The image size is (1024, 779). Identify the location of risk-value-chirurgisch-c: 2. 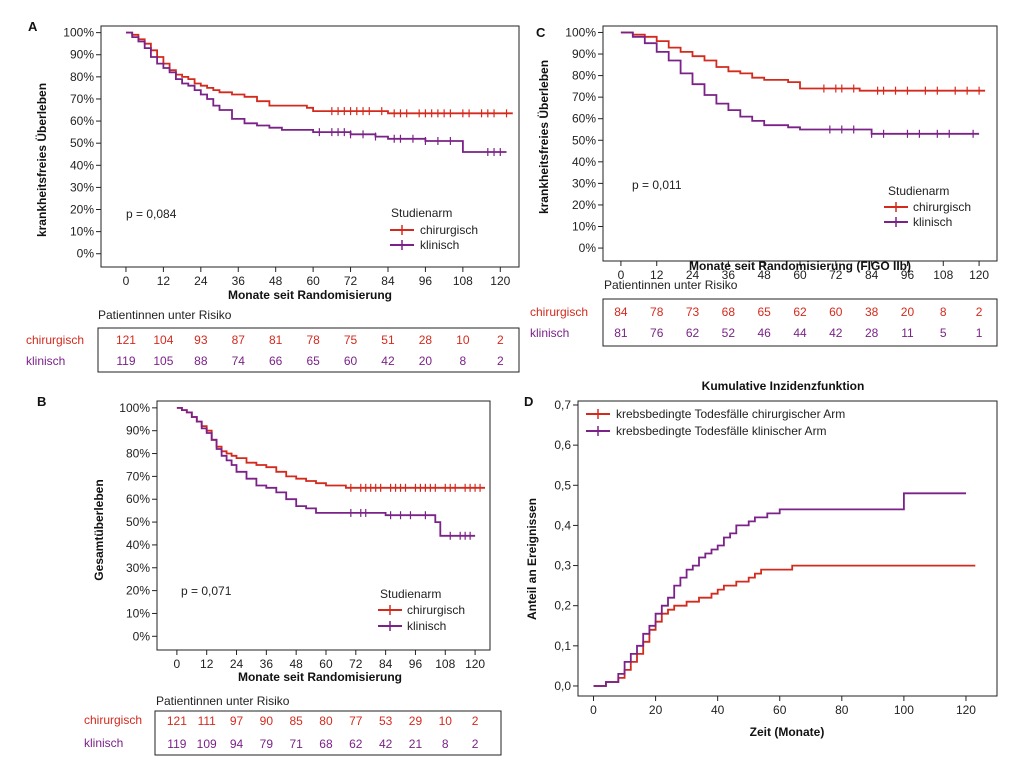
(979, 312).